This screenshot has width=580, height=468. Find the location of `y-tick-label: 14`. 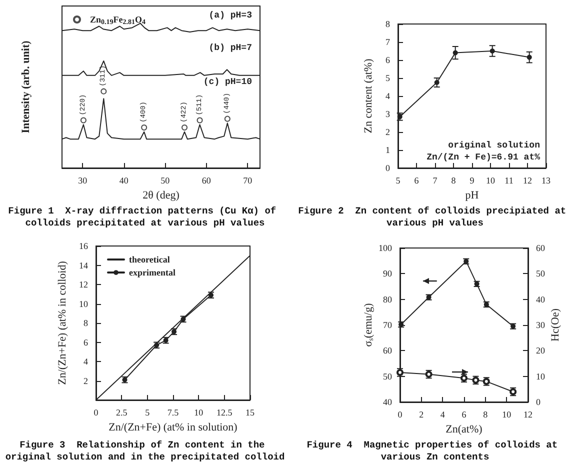

y-tick-label: 14 is located at coordinates (83, 265).